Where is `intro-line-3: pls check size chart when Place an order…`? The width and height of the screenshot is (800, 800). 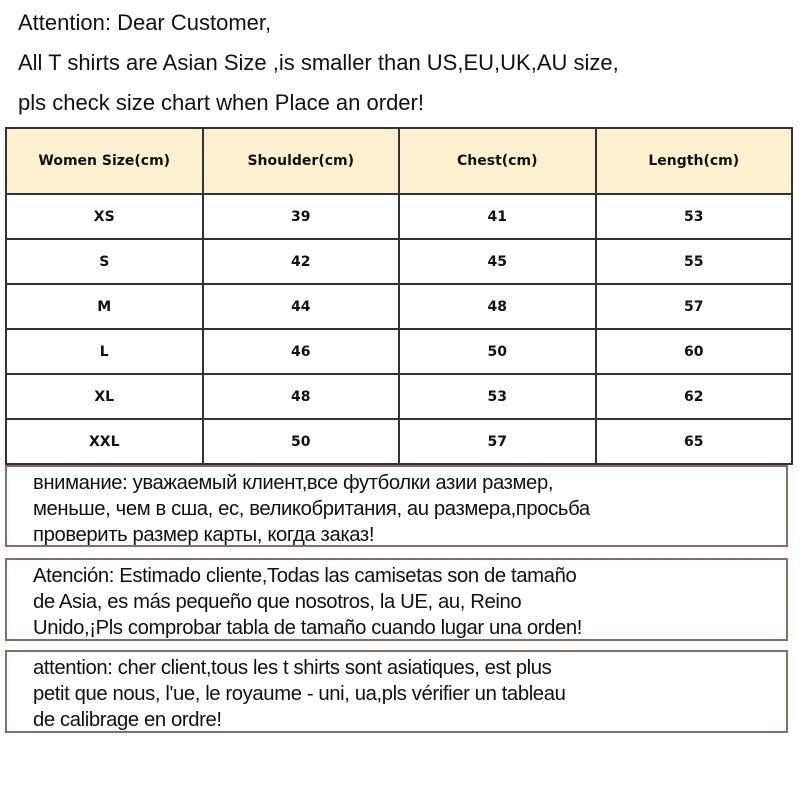
intro-line-3: pls check size chart when Place an order… is located at coordinates (221, 102).